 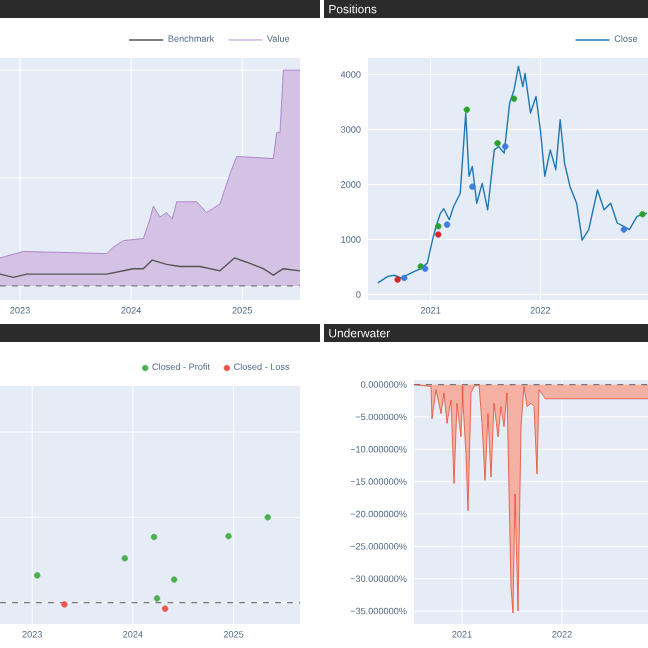 I want to click on line-series, so click(x=512, y=174).